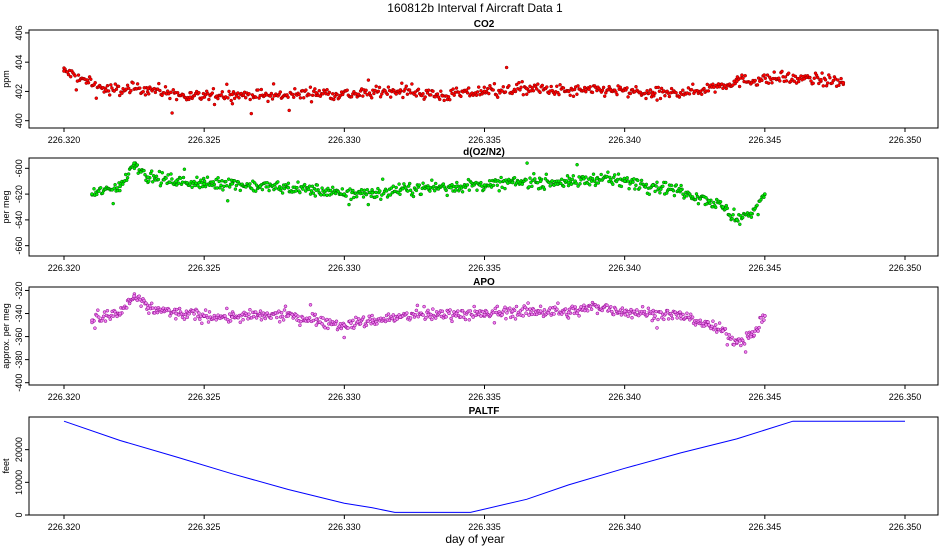  Describe the element at coordinates (400, 190) in the screenshot. I see `data-point-o2n2` at that location.